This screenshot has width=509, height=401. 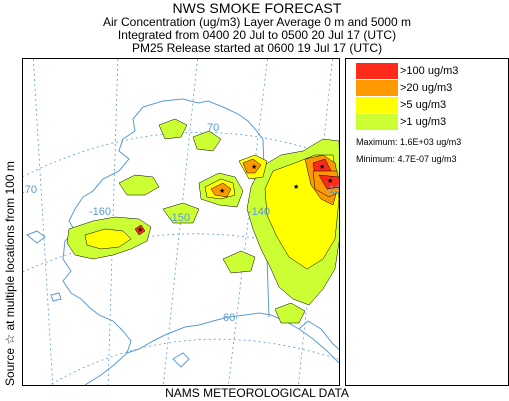 What do you see at coordinates (377, 71) in the screenshot?
I see `legend-swatch-gt100` at bounding box center [377, 71].